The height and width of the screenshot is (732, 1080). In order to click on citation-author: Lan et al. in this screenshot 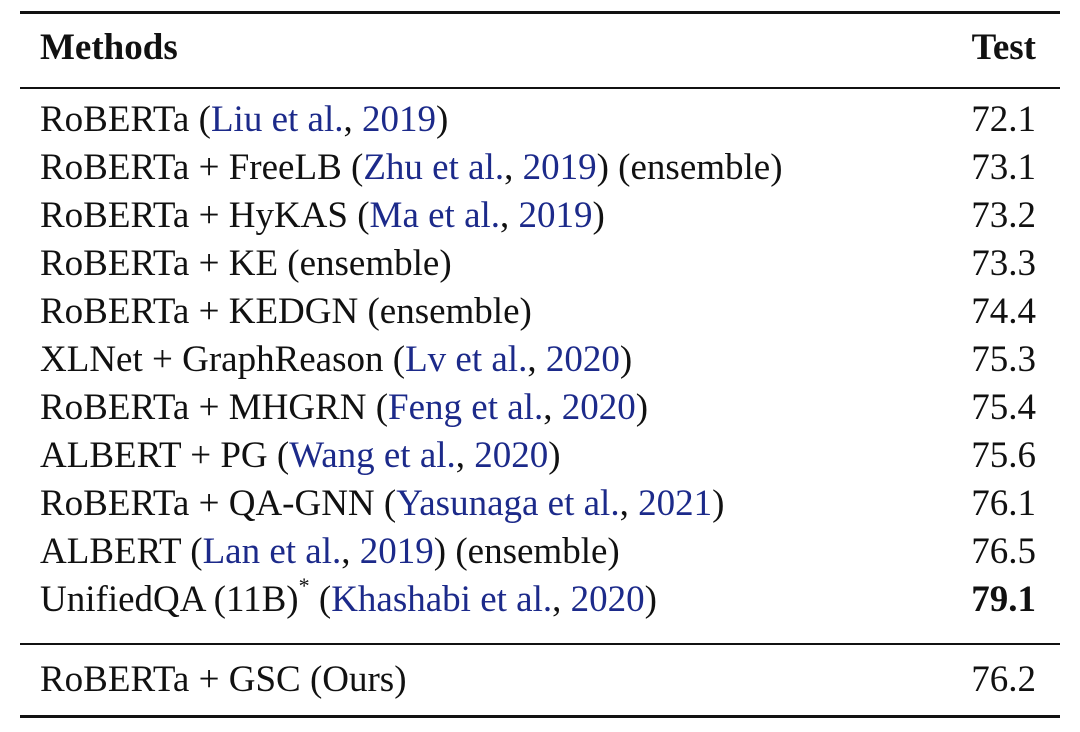, I will do `click(272, 551)`.